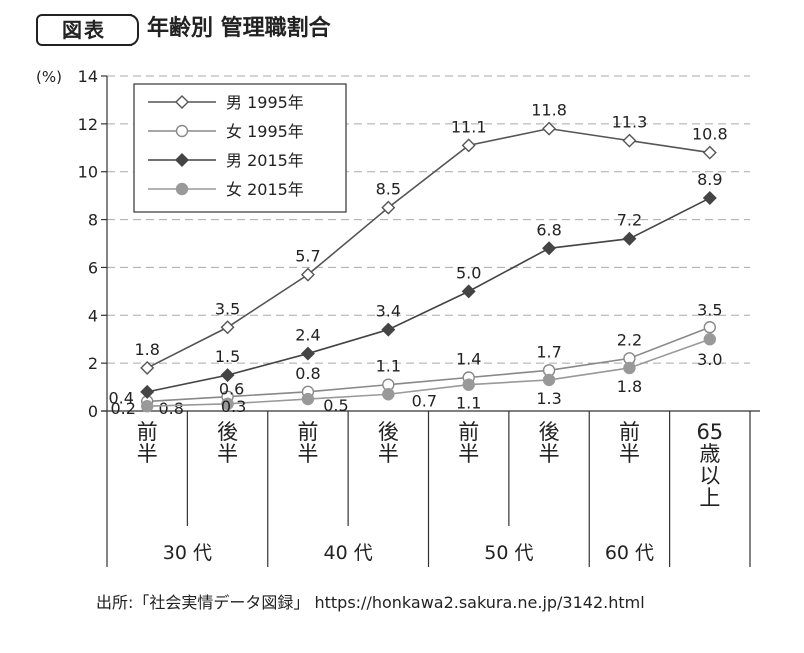 The height and width of the screenshot is (653, 804). Describe the element at coordinates (468, 359) in the screenshot. I see `data-label: 1.4` at that location.